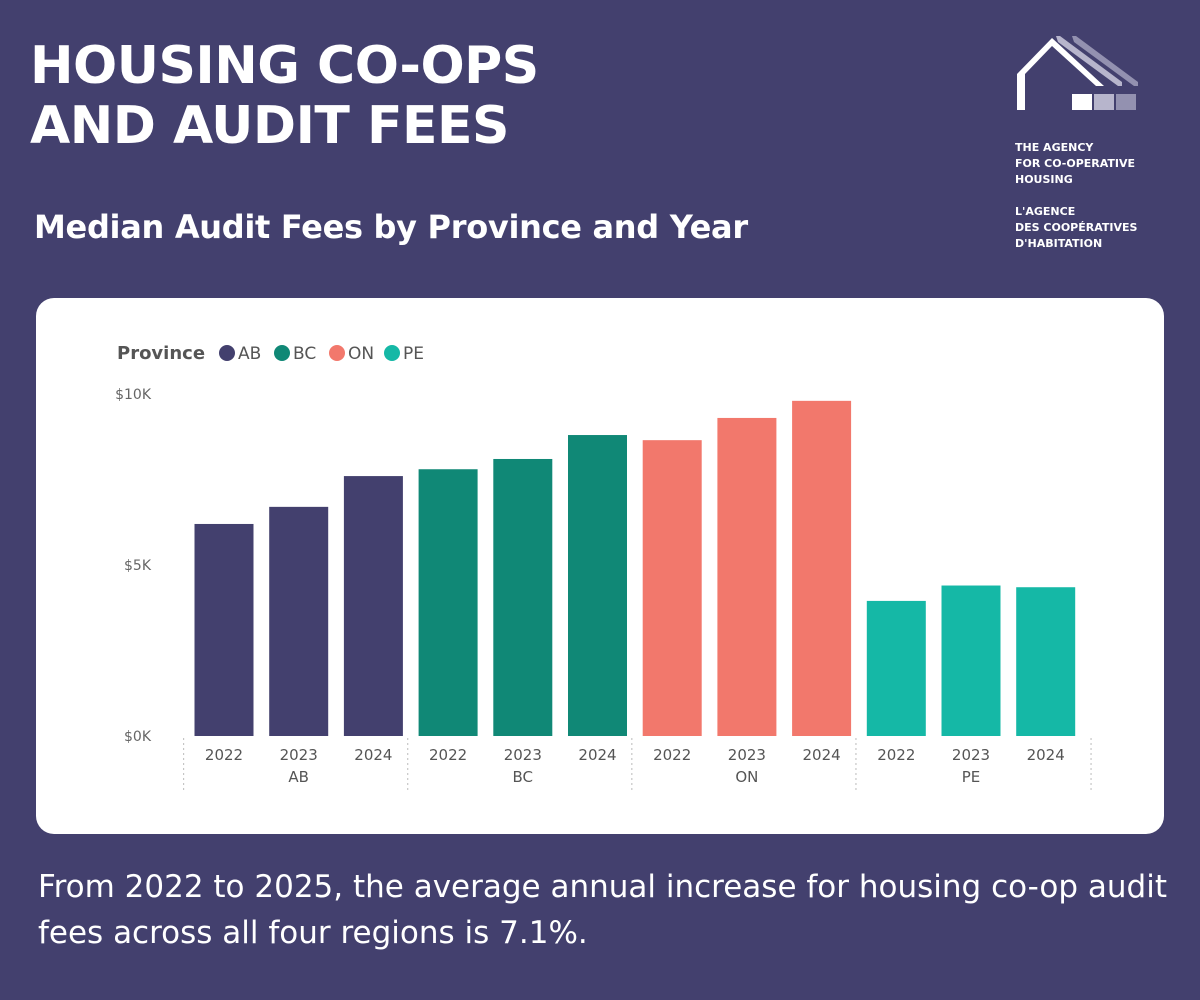 This screenshot has width=1200, height=1000. Describe the element at coordinates (304, 354) in the screenshot. I see `legend-label-bc: BC` at that location.